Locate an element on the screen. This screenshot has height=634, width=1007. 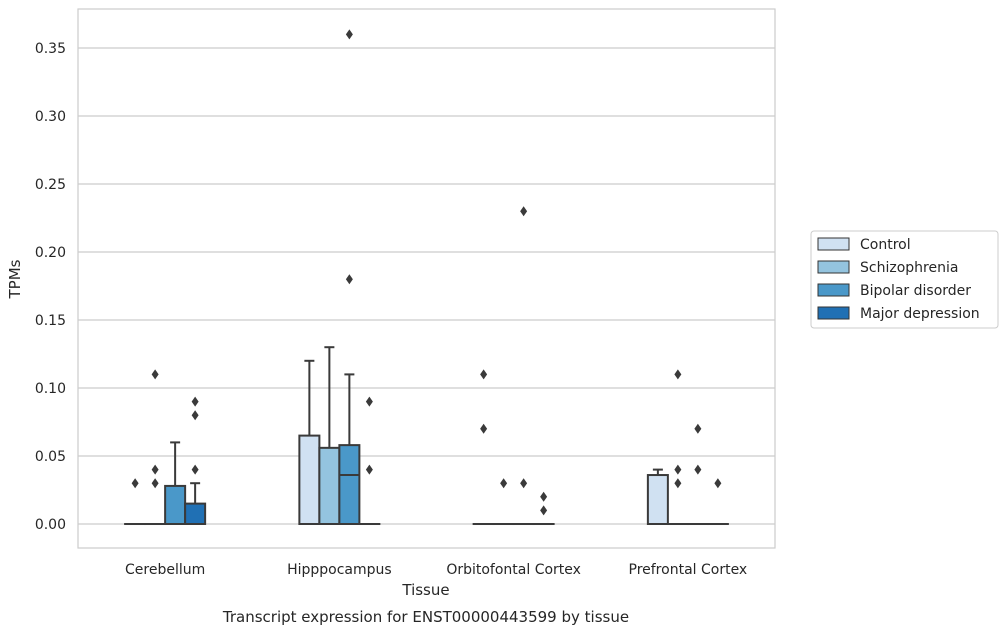
y-tick-label: 0.00 is located at coordinates (50, 525).